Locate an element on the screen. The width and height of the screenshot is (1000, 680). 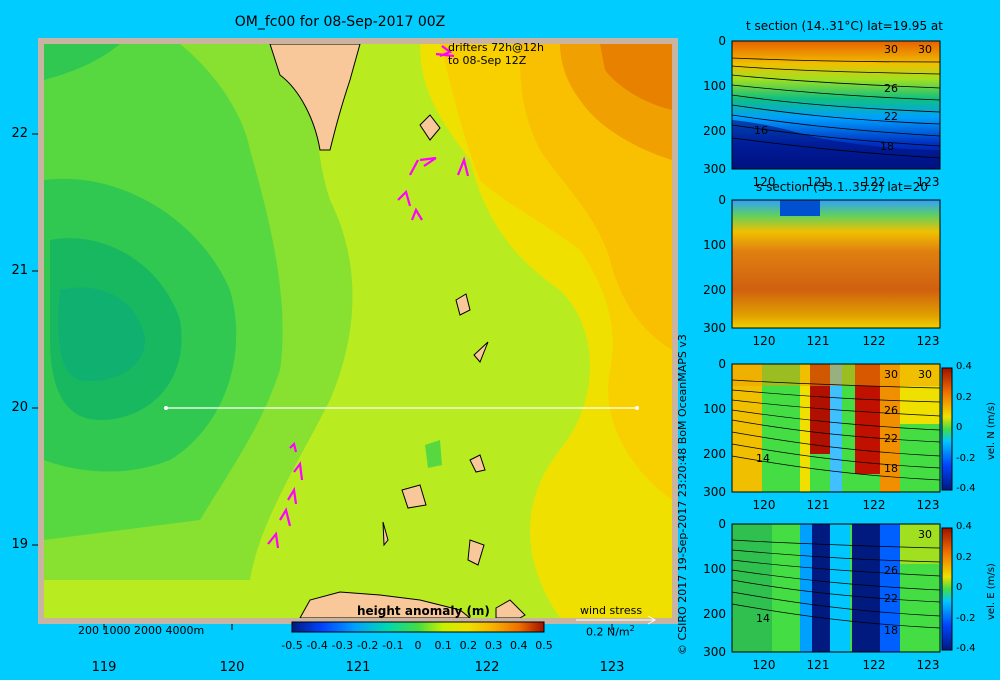
s-section-title: s section (33.1..35.2) lat=20 is located at coordinates (842, 187).